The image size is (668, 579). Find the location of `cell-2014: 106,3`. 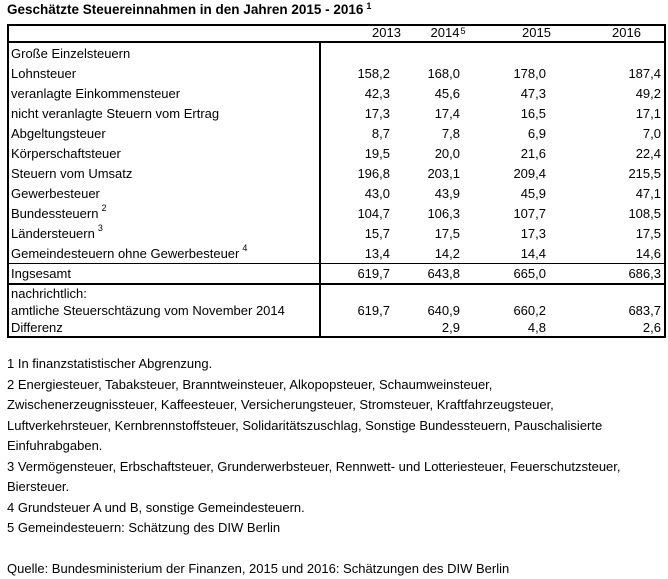

cell-2014: 106,3 is located at coordinates (443, 213).